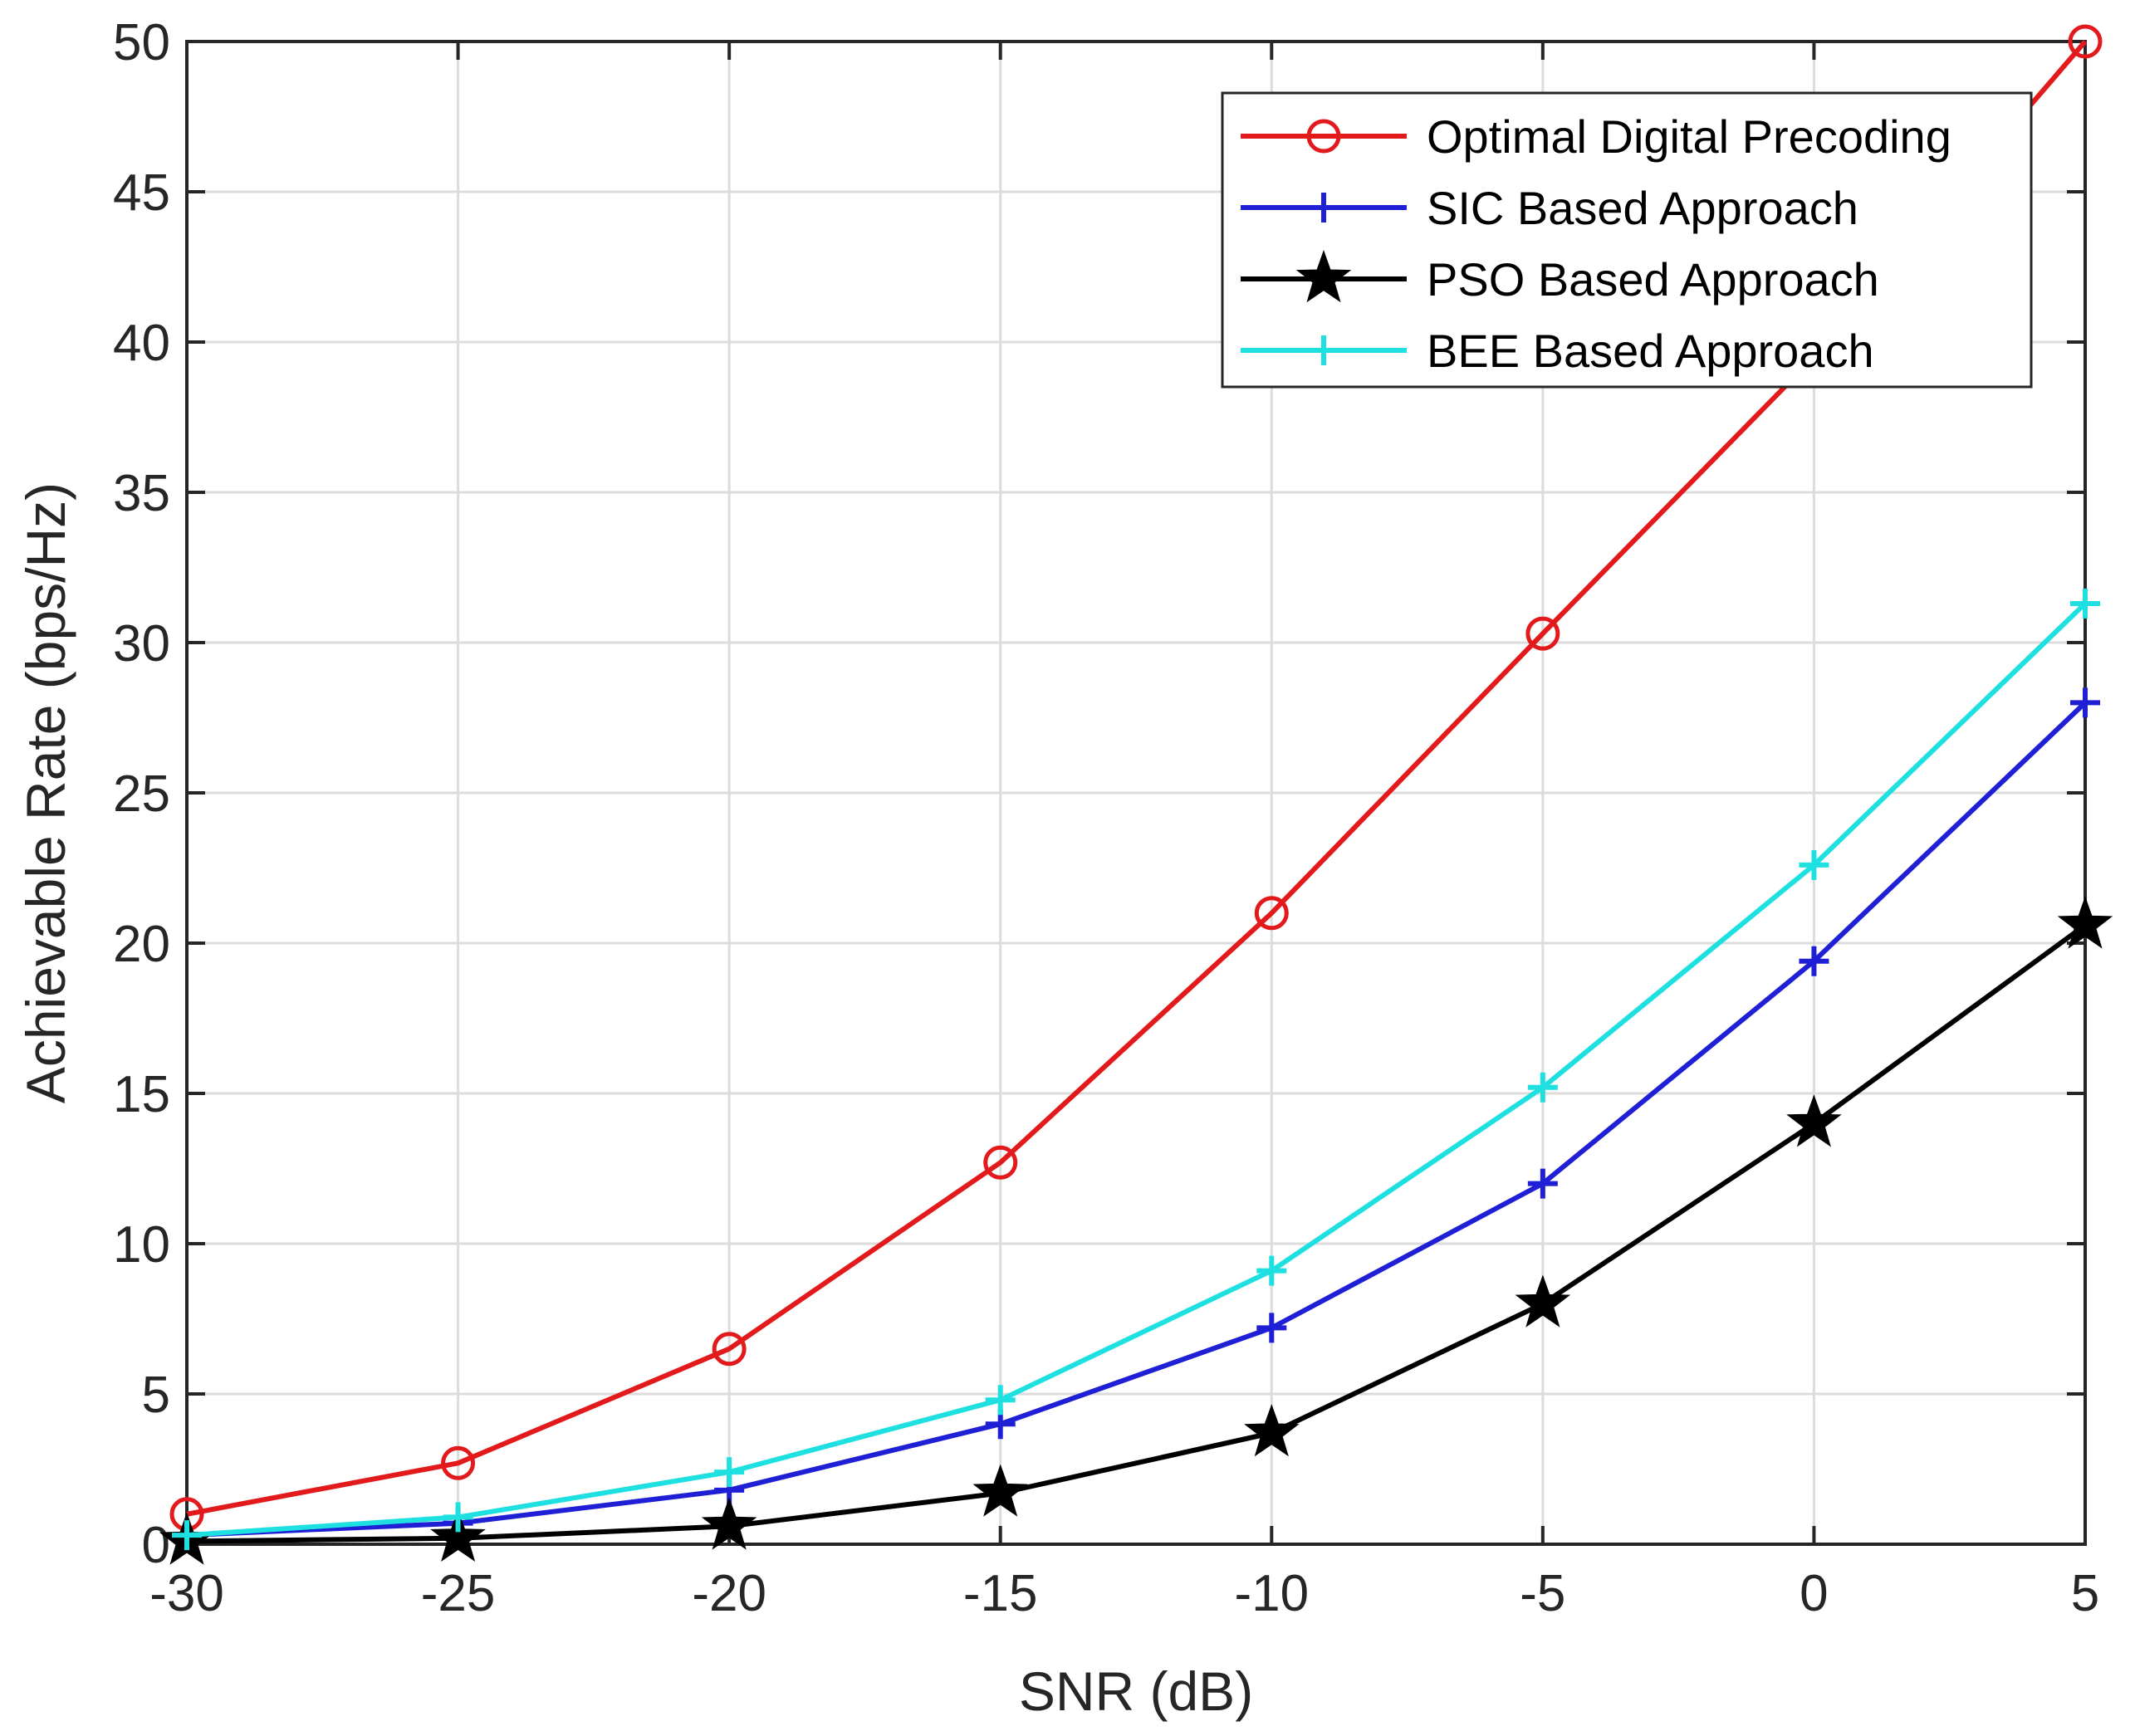  I want to click on legend-entry-sic-based-approach: SIC Based Approach, so click(1549, 208).